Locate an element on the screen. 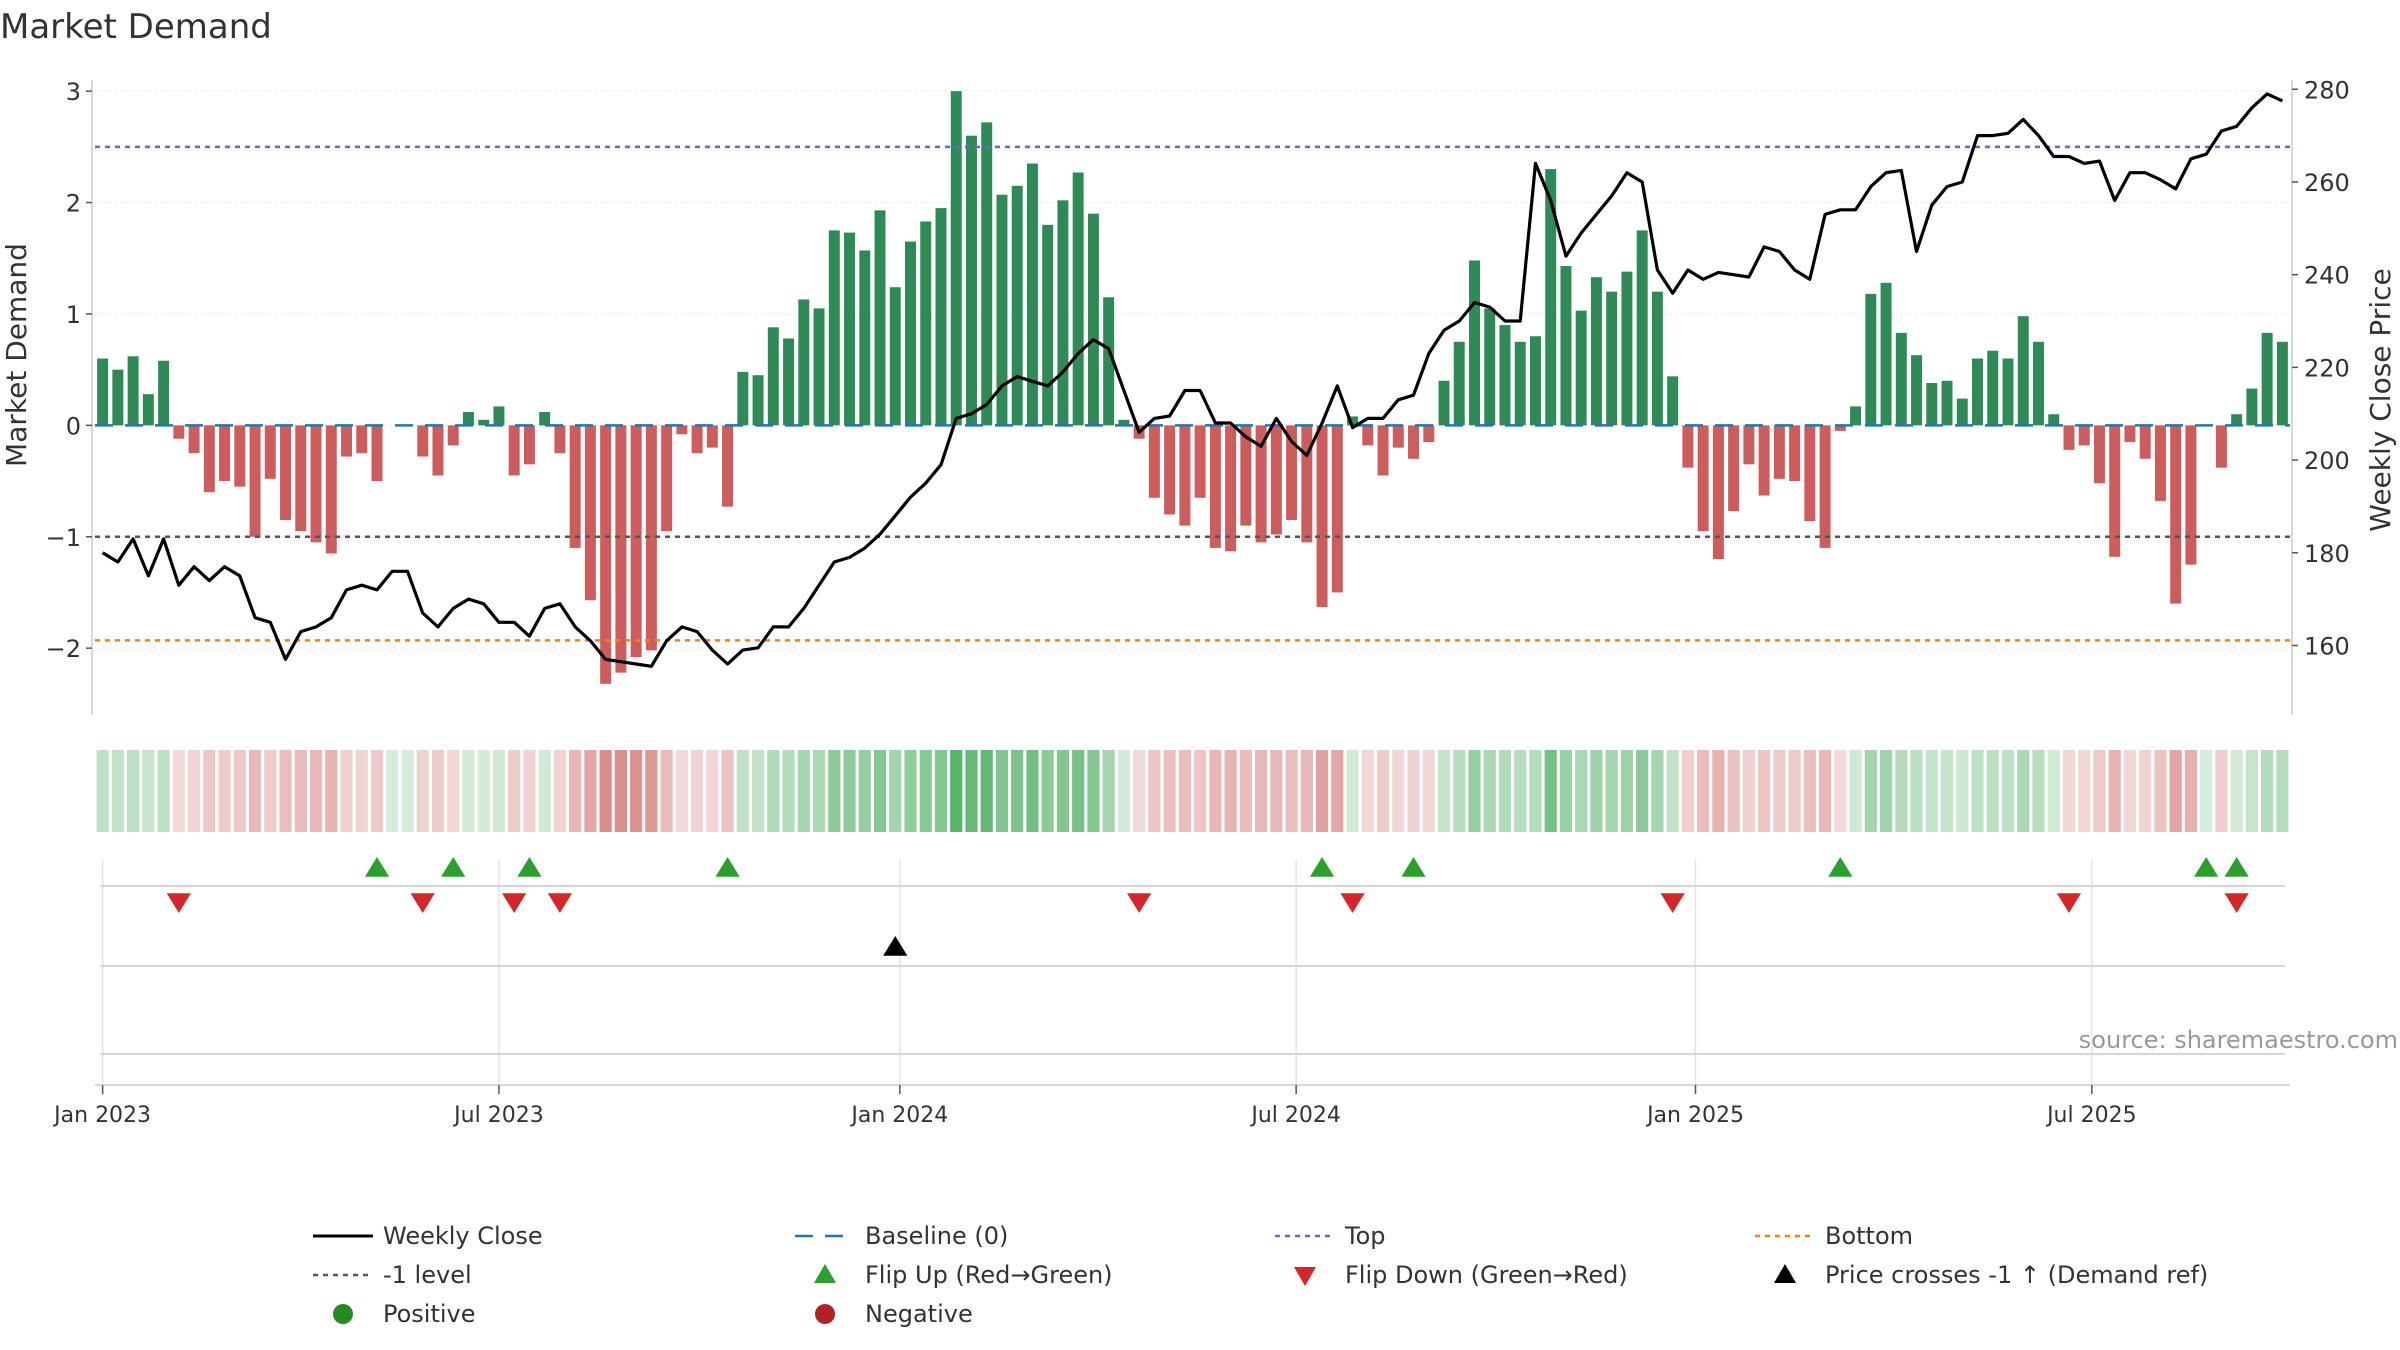  legend-label: Flip Down (Green→Red) is located at coordinates (1486, 1275).